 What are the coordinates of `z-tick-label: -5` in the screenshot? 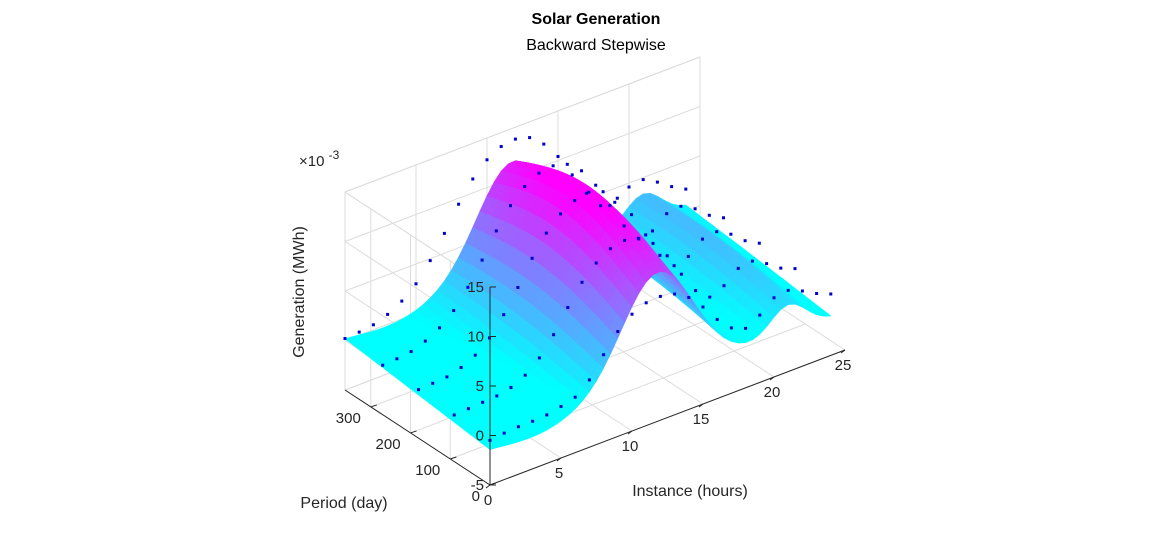 It's located at (477, 485).